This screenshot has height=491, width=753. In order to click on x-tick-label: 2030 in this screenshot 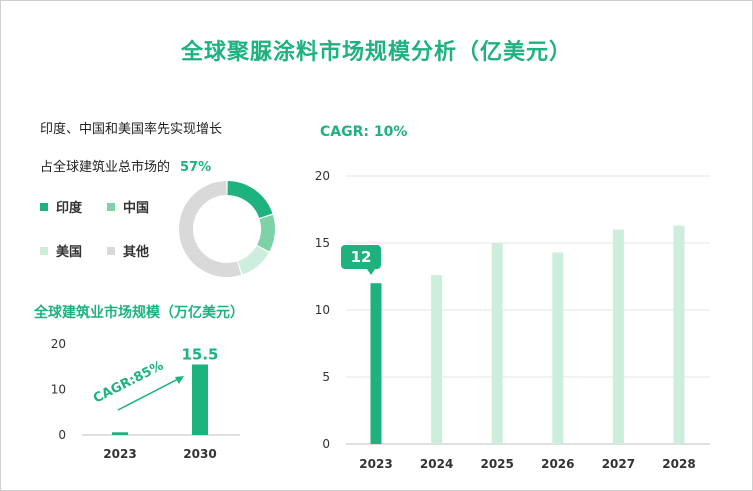, I will do `click(199, 454)`.